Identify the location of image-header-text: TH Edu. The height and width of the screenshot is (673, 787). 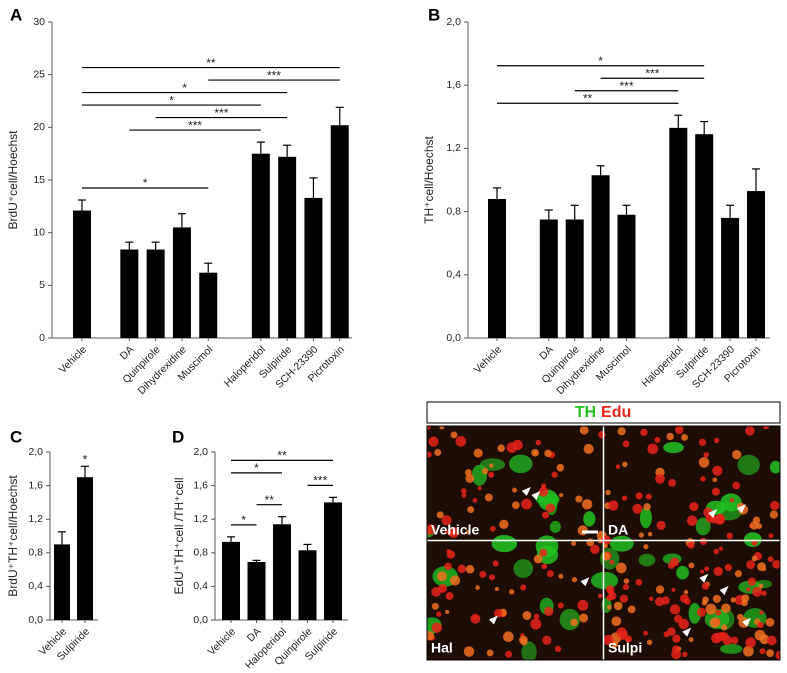
(603, 412).